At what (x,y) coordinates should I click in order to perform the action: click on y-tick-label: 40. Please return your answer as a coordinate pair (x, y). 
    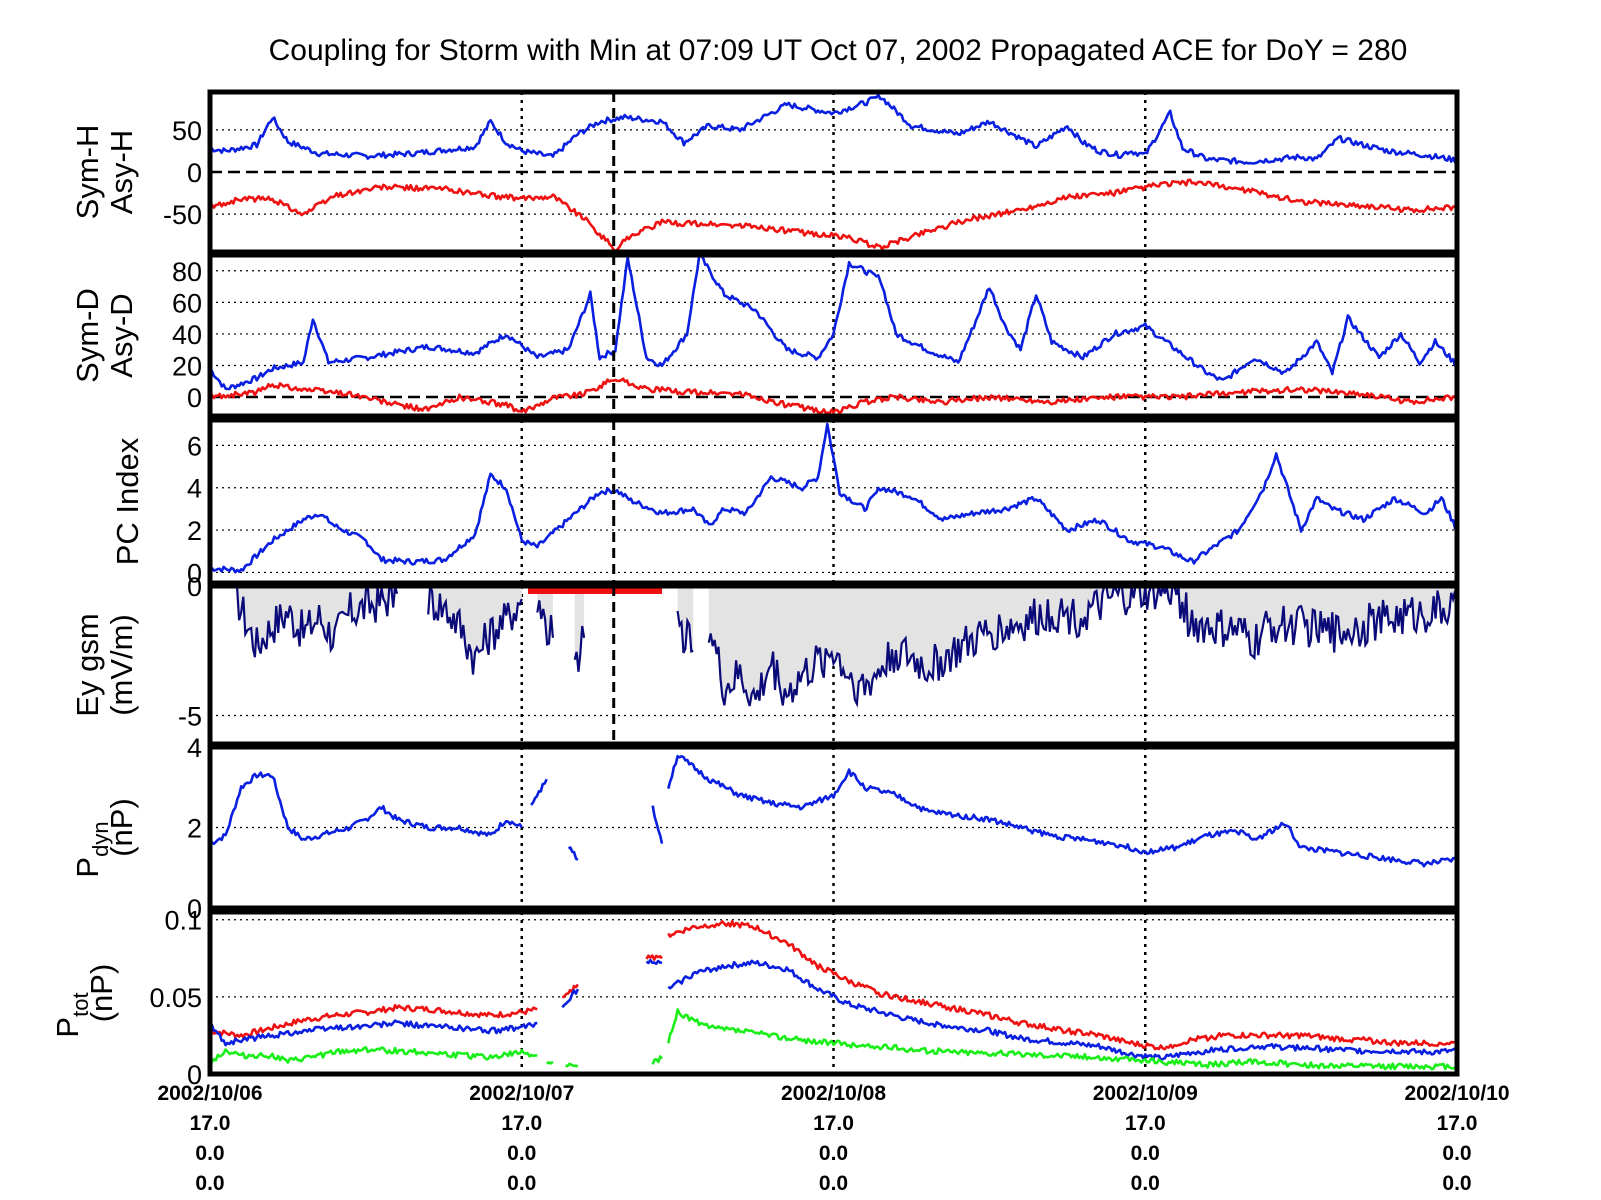
    Looking at the image, I should click on (187, 335).